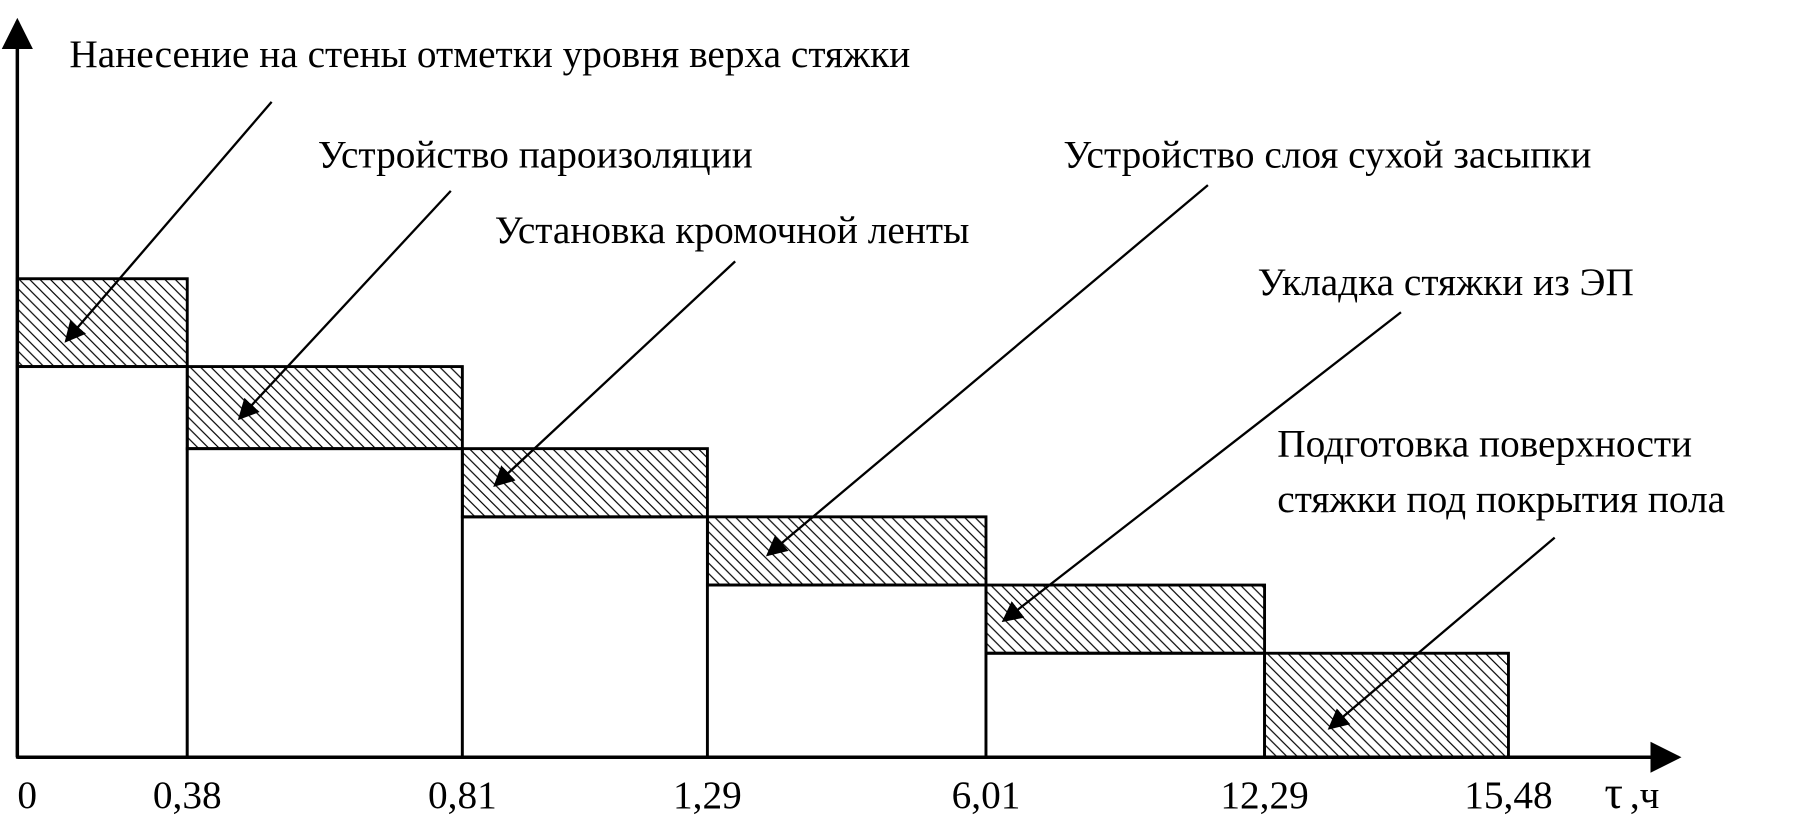 This screenshot has width=1809, height=821. Describe the element at coordinates (535, 155) in the screenshot. I see `activity-label: Устройство пароизоляции` at that location.